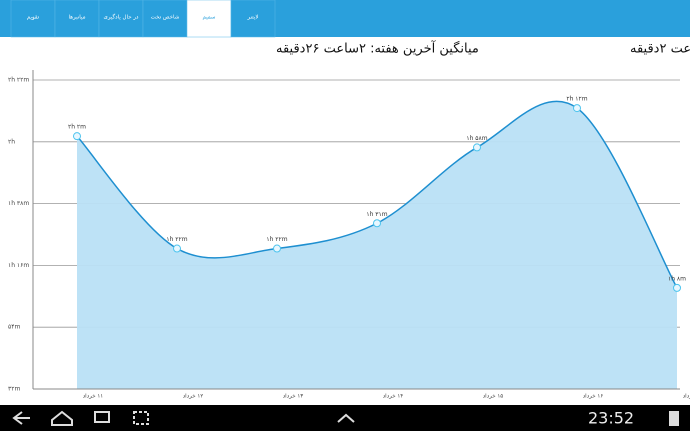 The height and width of the screenshot is (431, 690). I want to click on tab-label: شاخص تخت, so click(165, 18).